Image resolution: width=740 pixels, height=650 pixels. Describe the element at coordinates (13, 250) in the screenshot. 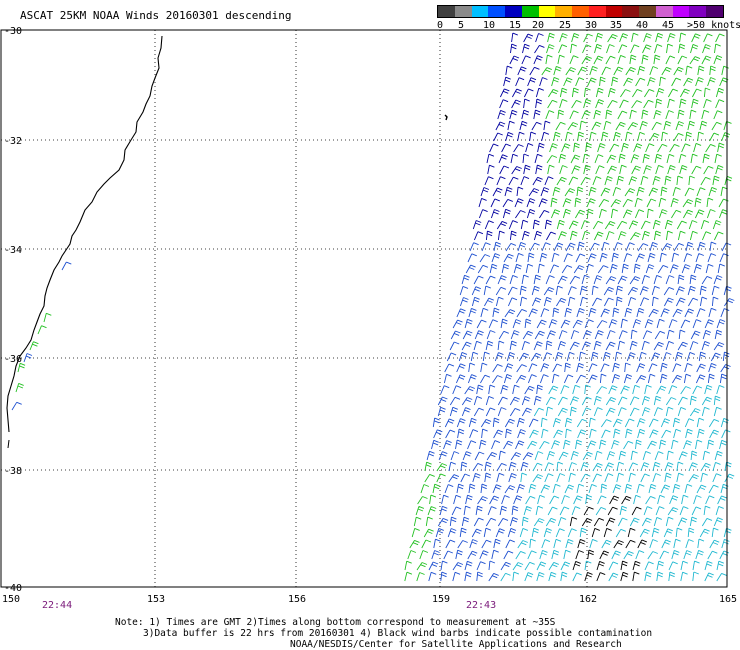

I see `latitude-label: -34` at that location.